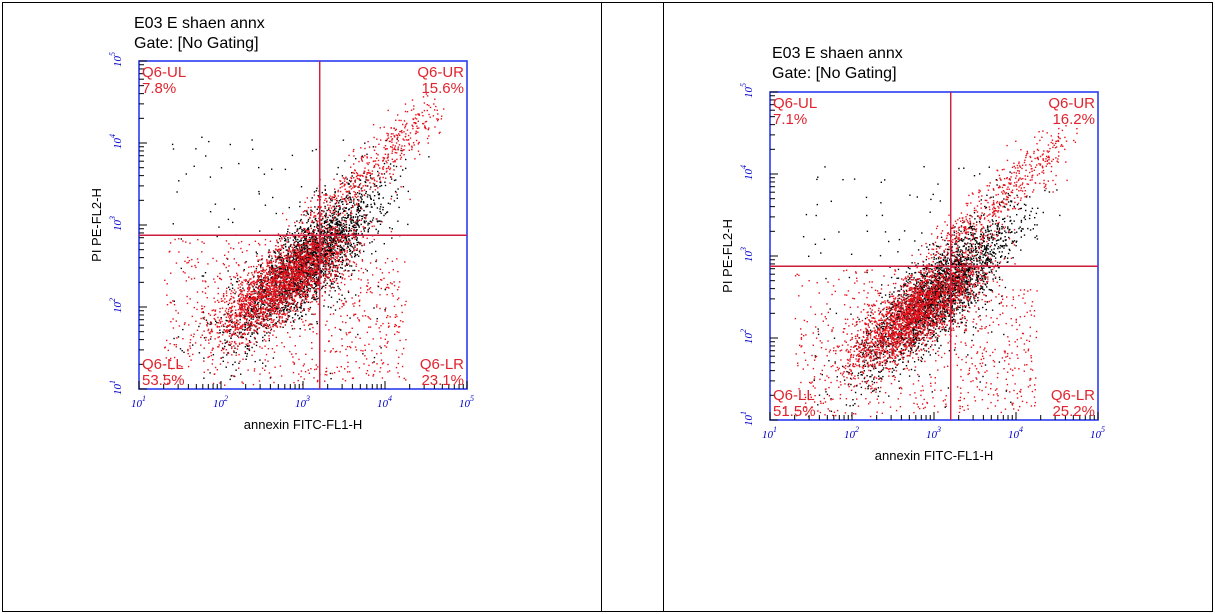 This screenshot has width=1215, height=614. What do you see at coordinates (632, 307) in the screenshot?
I see `table-cell-spacer` at bounding box center [632, 307].